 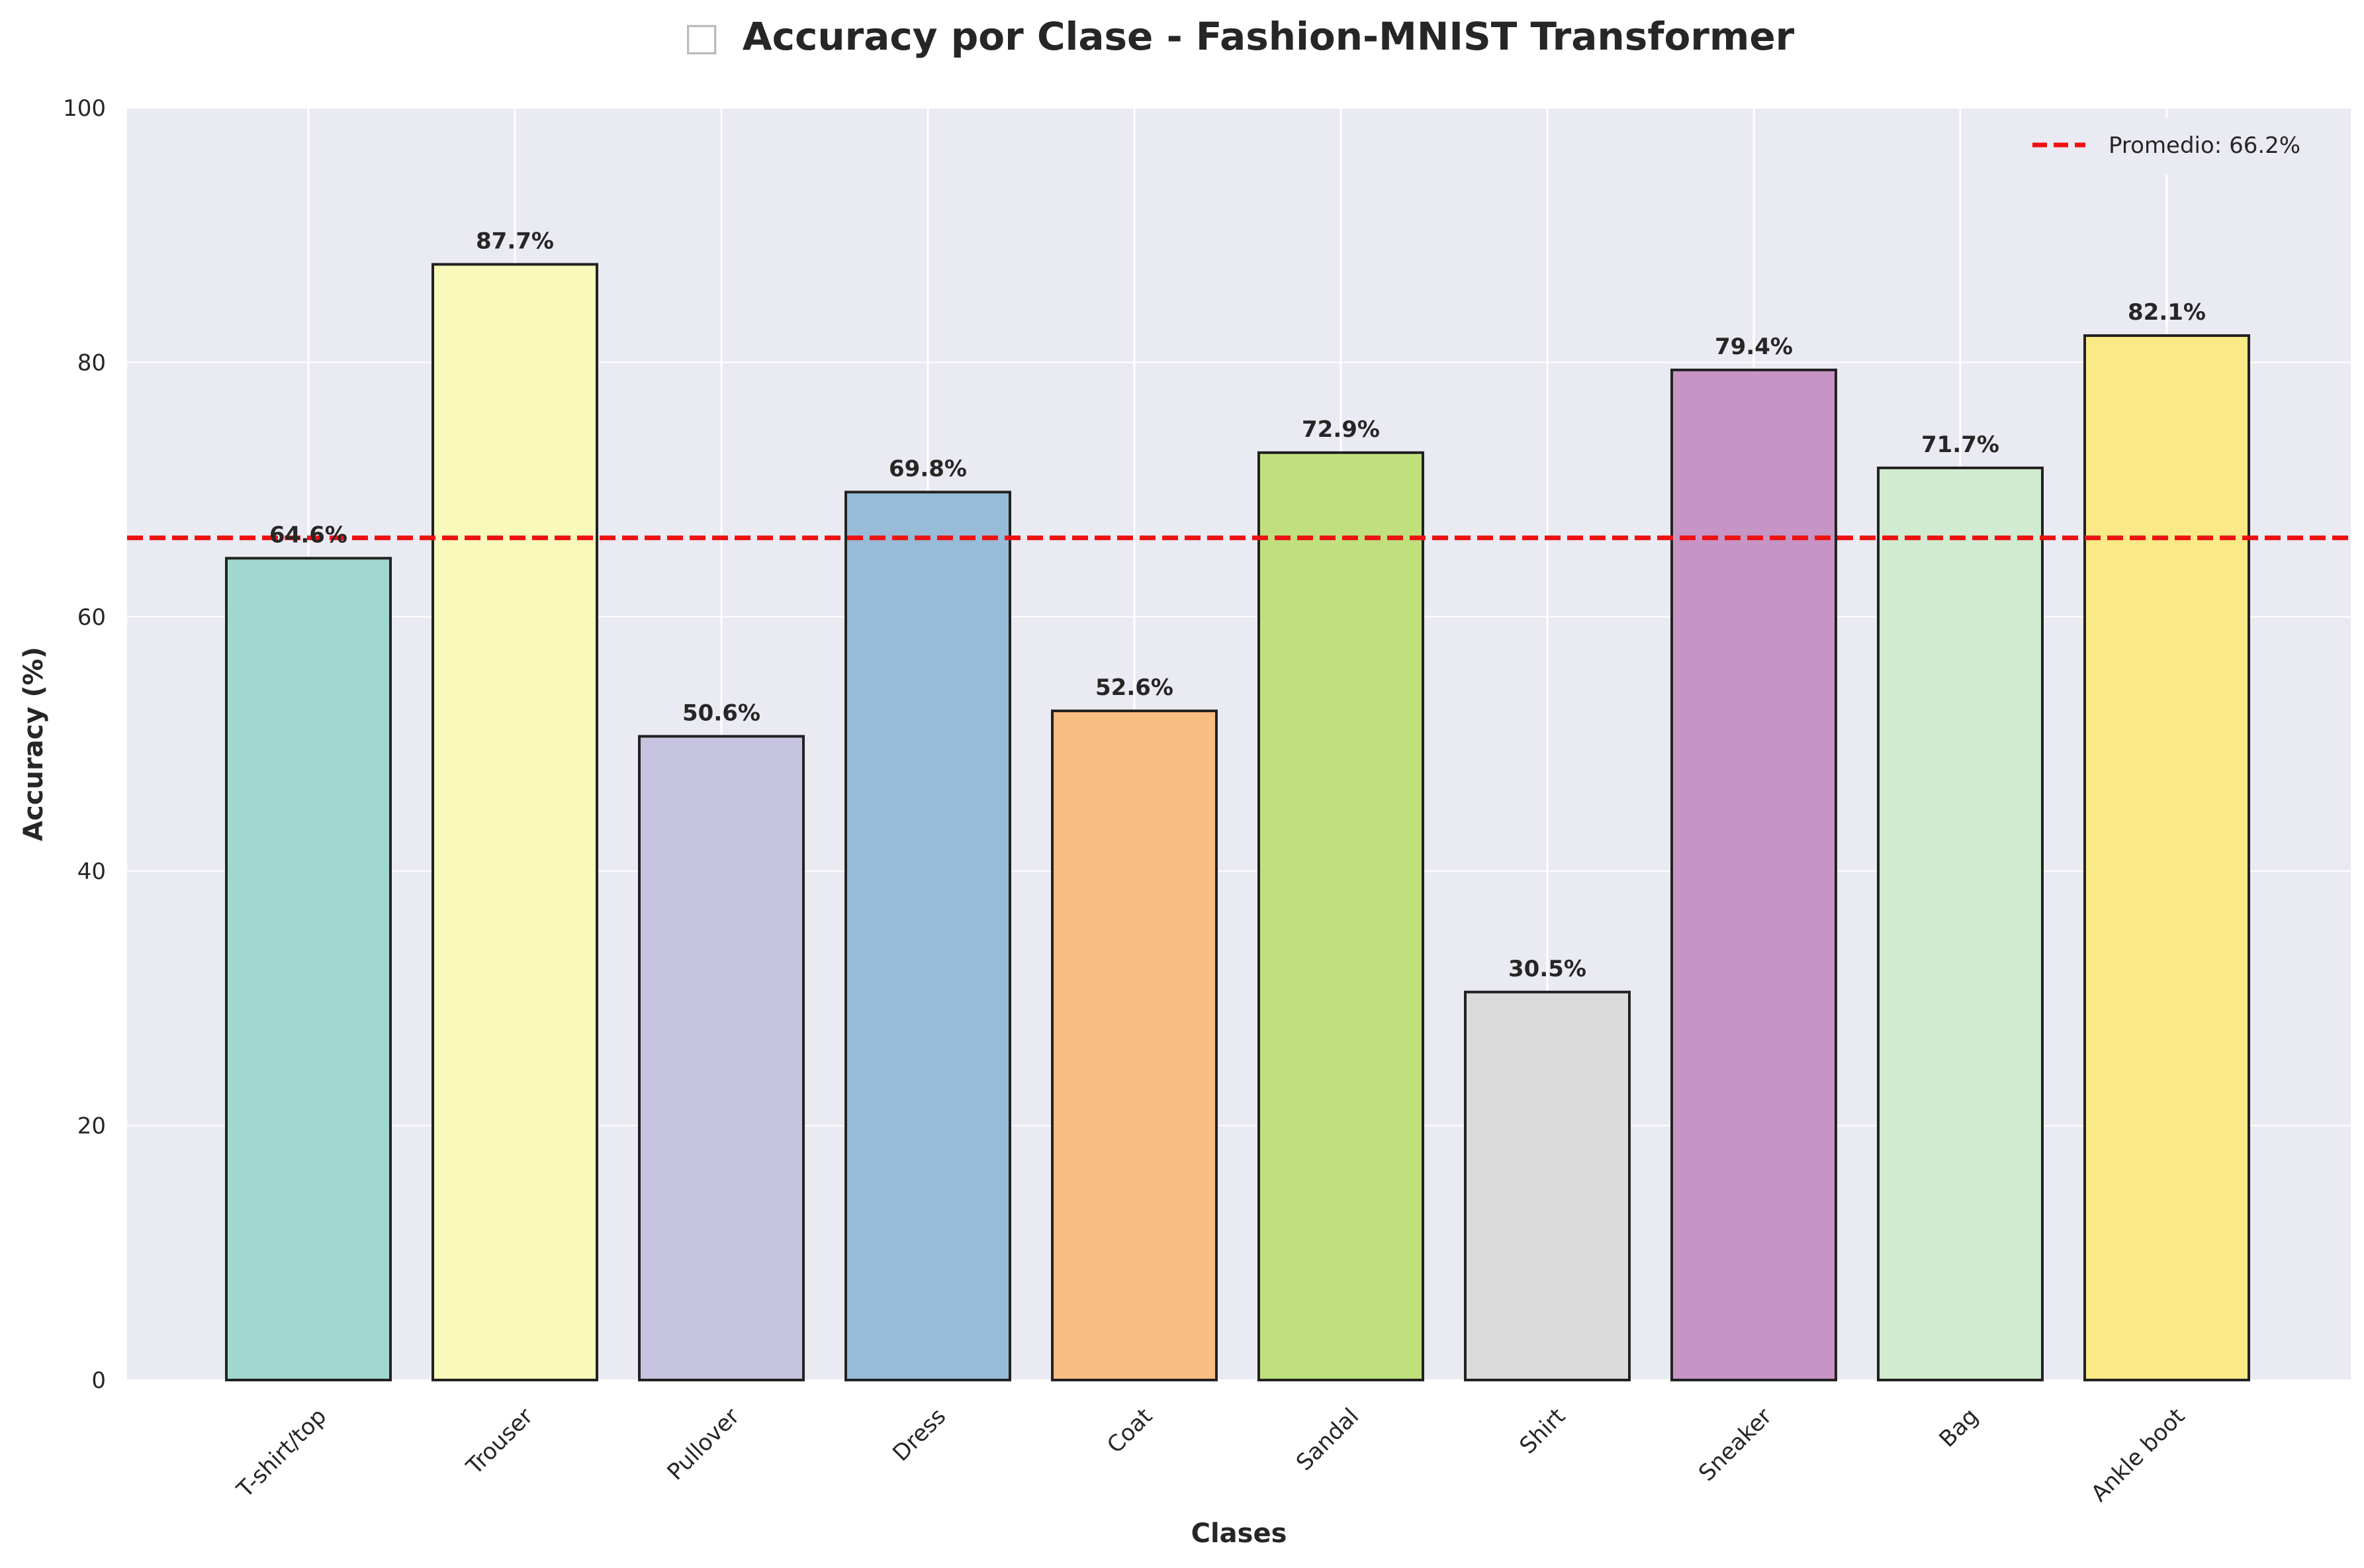 I want to click on legend-box, so click(x=2178, y=146).